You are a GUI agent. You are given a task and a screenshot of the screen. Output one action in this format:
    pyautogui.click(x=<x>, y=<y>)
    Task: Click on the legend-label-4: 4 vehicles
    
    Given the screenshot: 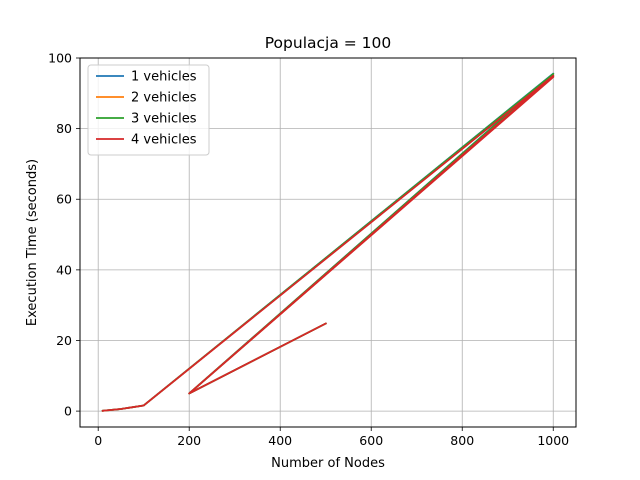 What is the action you would take?
    pyautogui.click(x=164, y=140)
    